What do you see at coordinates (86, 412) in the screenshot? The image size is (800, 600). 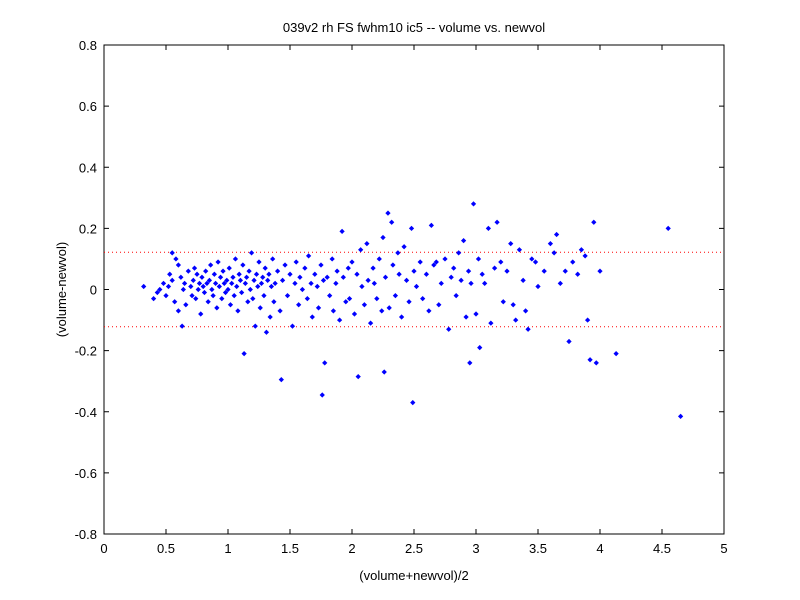 I see `y-tick-label: -0.4` at bounding box center [86, 412].